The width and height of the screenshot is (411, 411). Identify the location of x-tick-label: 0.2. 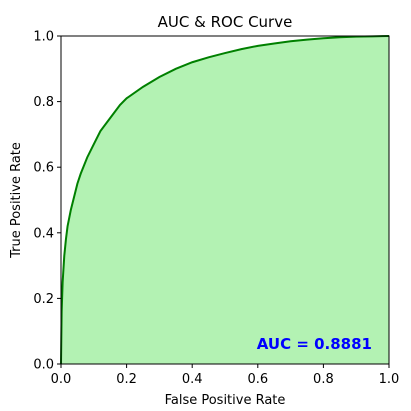
(126, 379).